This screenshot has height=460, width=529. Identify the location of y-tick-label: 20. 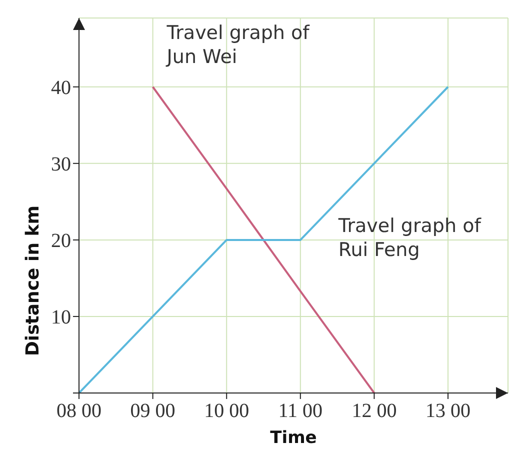
(61, 241).